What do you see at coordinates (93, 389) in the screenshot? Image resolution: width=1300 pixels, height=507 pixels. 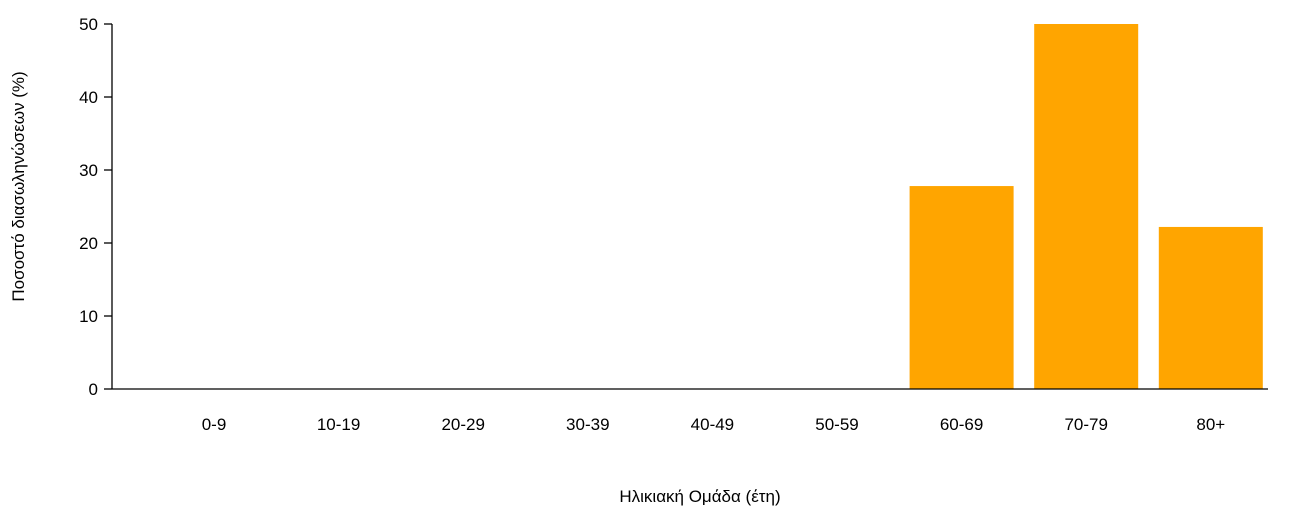 I see `y-tick-label: 0` at bounding box center [93, 389].